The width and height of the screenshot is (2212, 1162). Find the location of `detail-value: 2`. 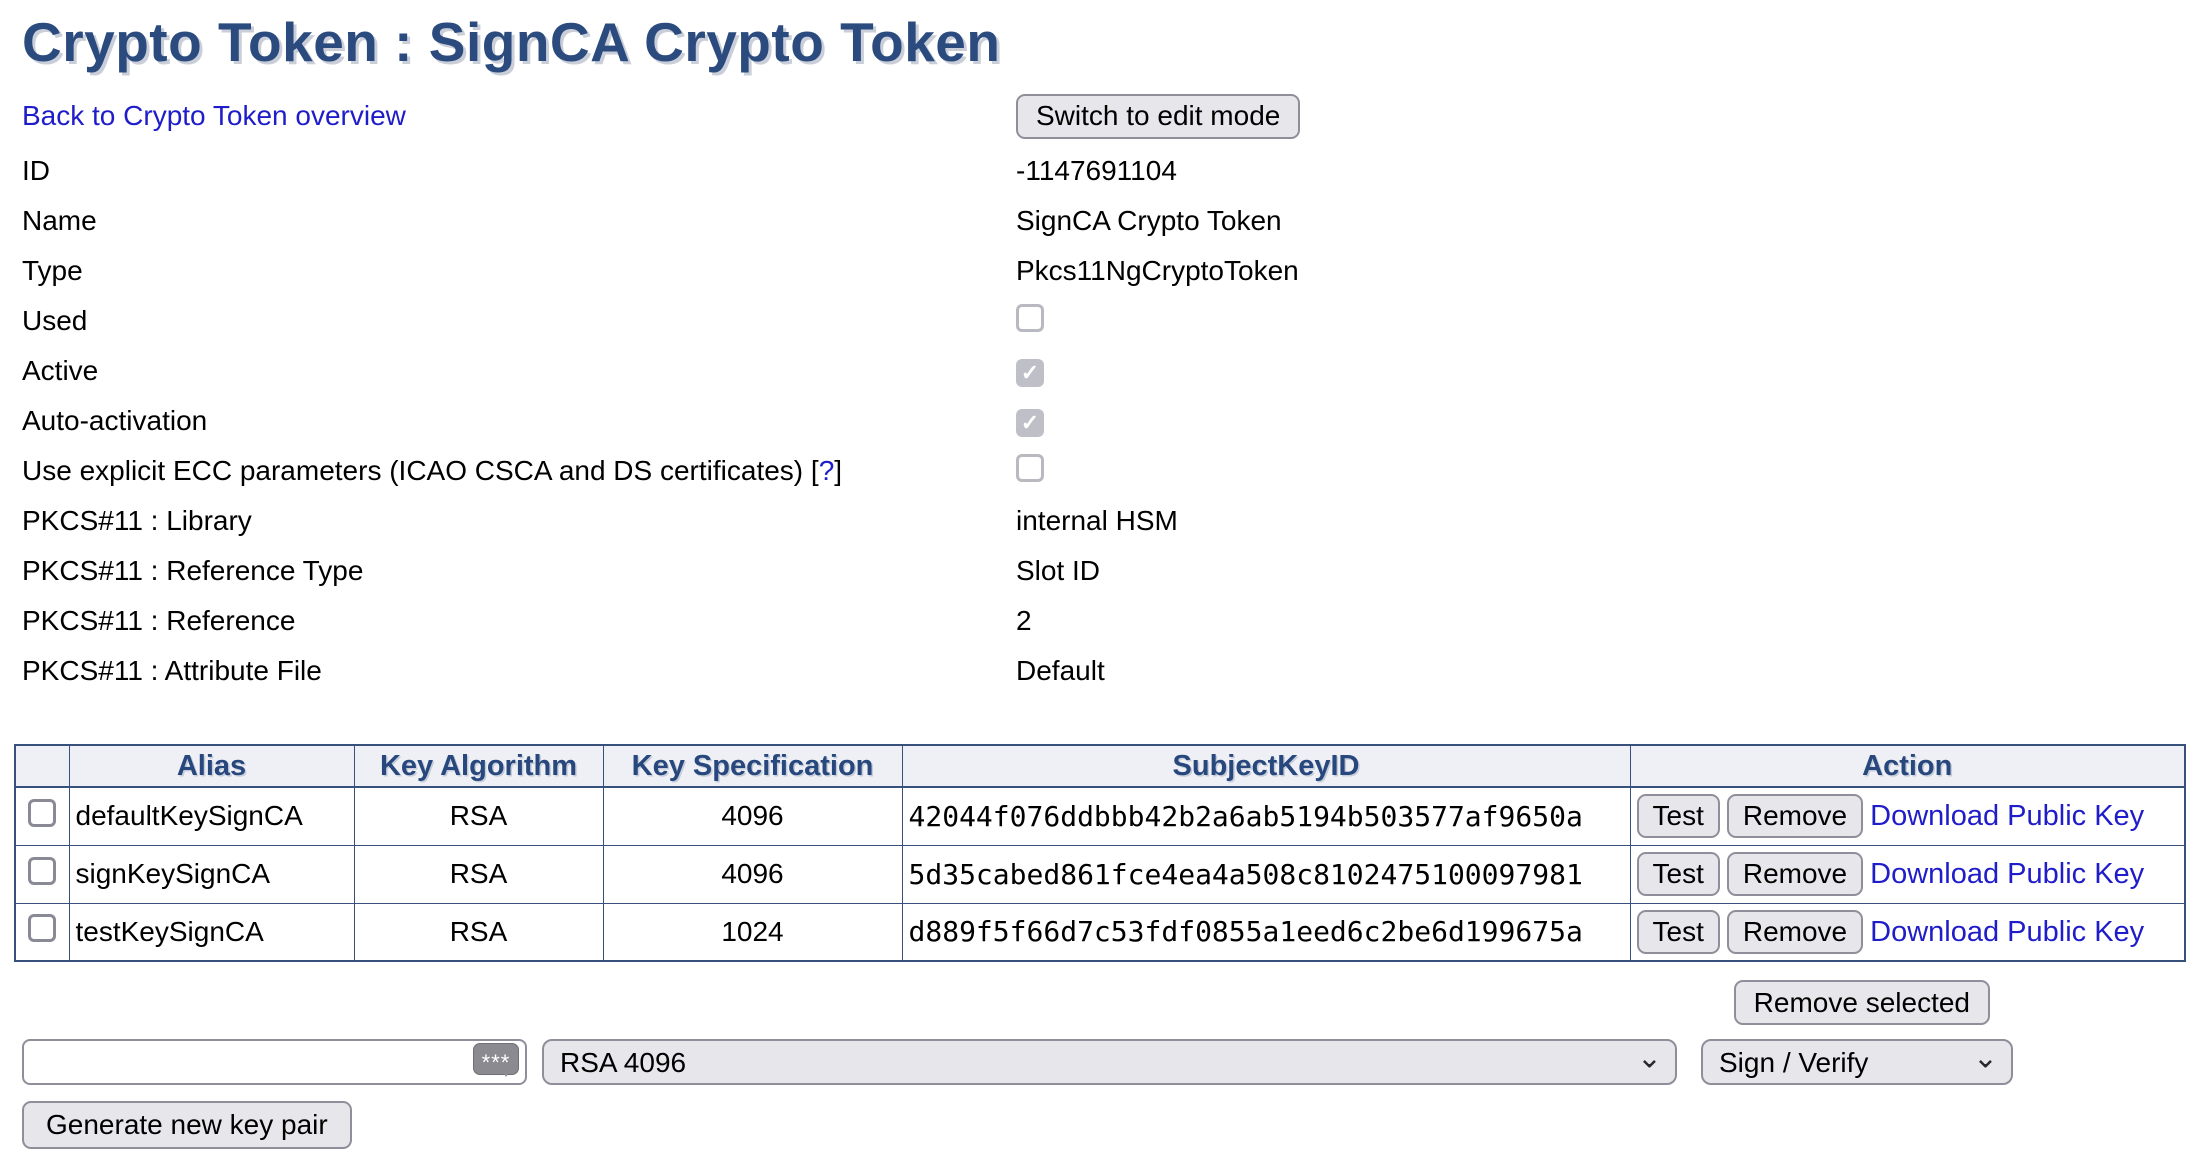

detail-value: 2 is located at coordinates (1024, 620).